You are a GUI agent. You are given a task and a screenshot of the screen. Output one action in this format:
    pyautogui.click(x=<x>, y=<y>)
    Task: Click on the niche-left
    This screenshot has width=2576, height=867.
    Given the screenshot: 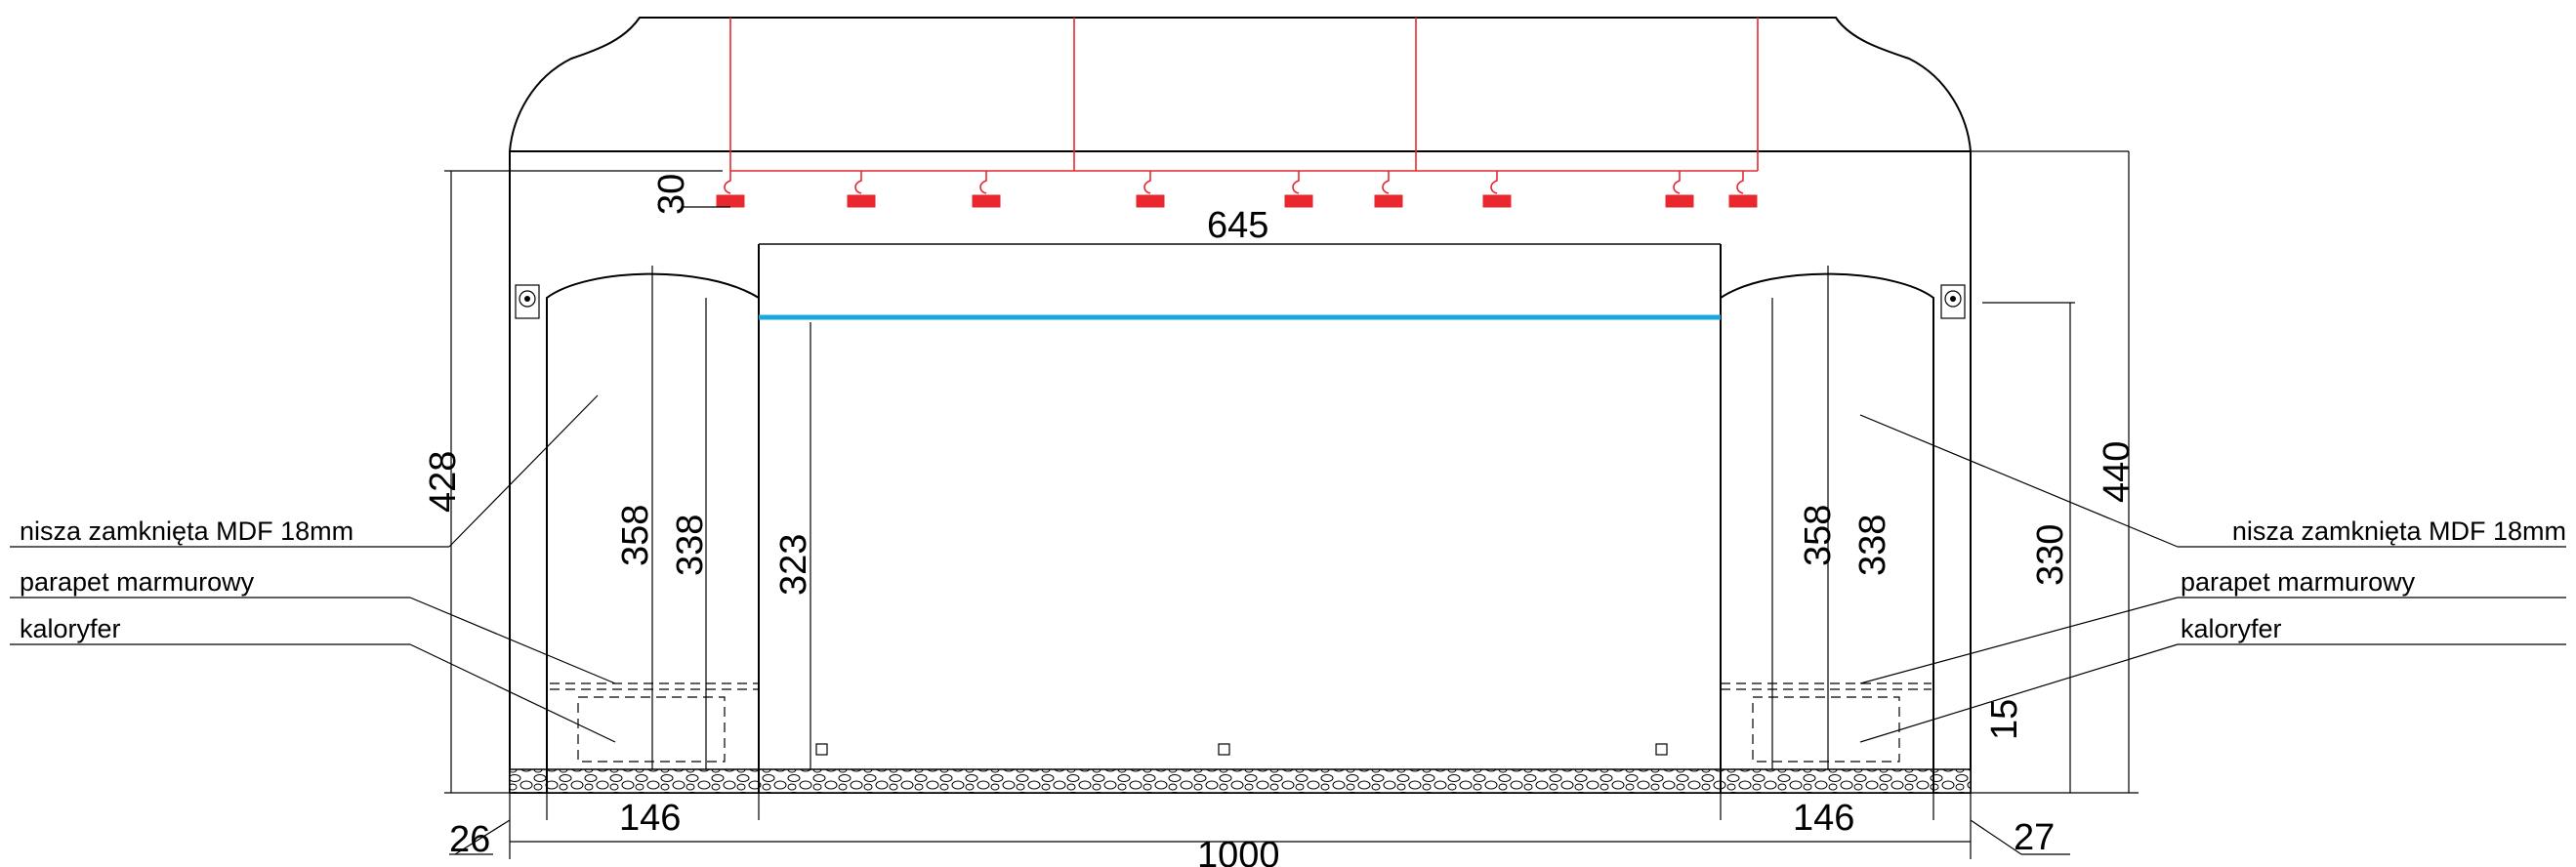 What is the action you would take?
    pyautogui.click(x=653, y=532)
    